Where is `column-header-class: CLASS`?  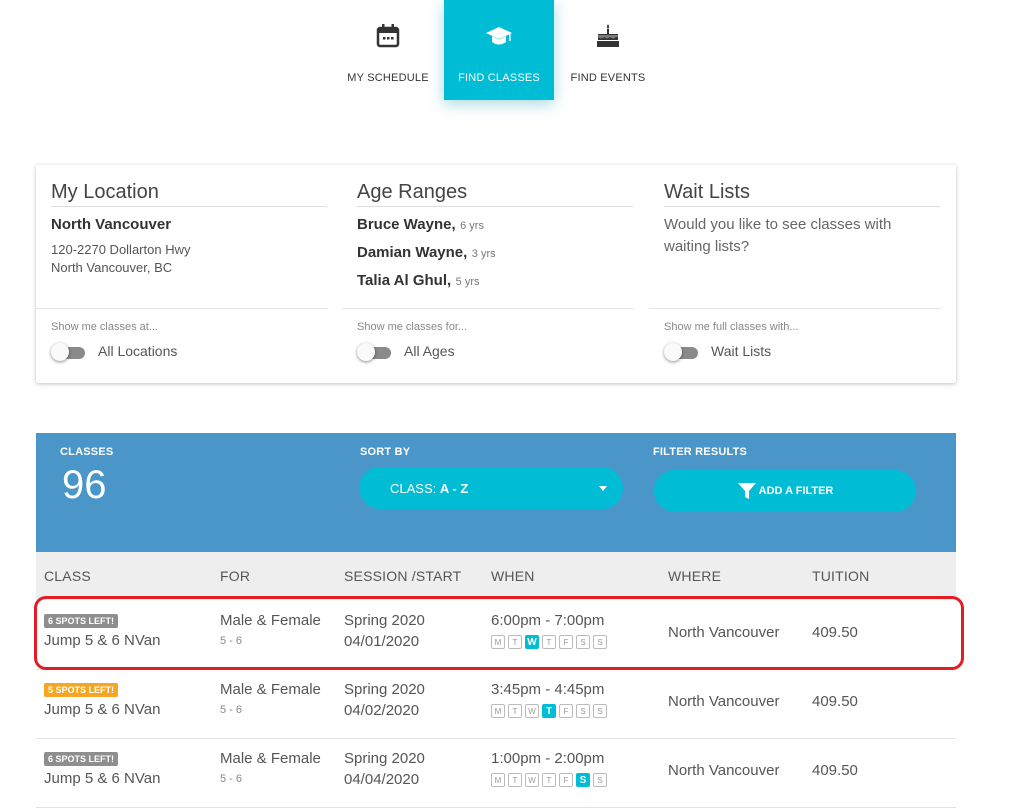 column-header-class: CLASS is located at coordinates (67, 576).